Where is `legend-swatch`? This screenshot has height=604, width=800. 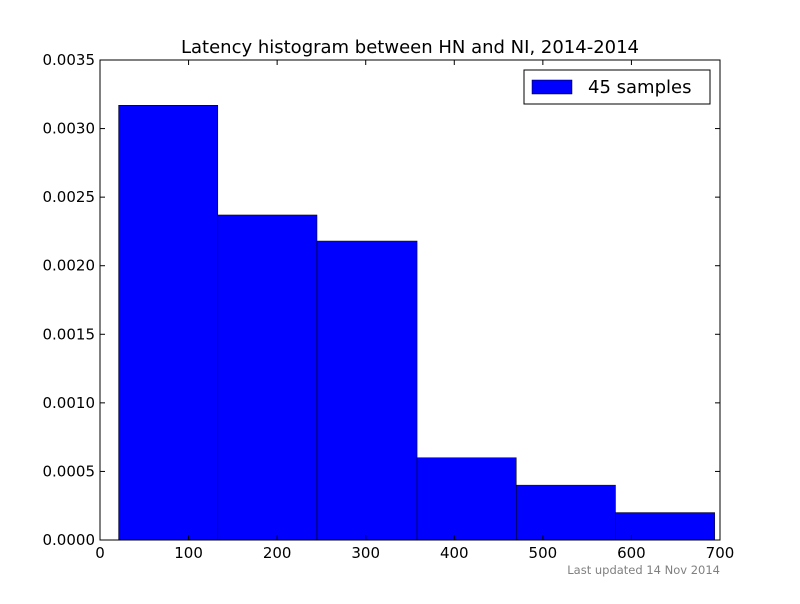 legend-swatch is located at coordinates (552, 87).